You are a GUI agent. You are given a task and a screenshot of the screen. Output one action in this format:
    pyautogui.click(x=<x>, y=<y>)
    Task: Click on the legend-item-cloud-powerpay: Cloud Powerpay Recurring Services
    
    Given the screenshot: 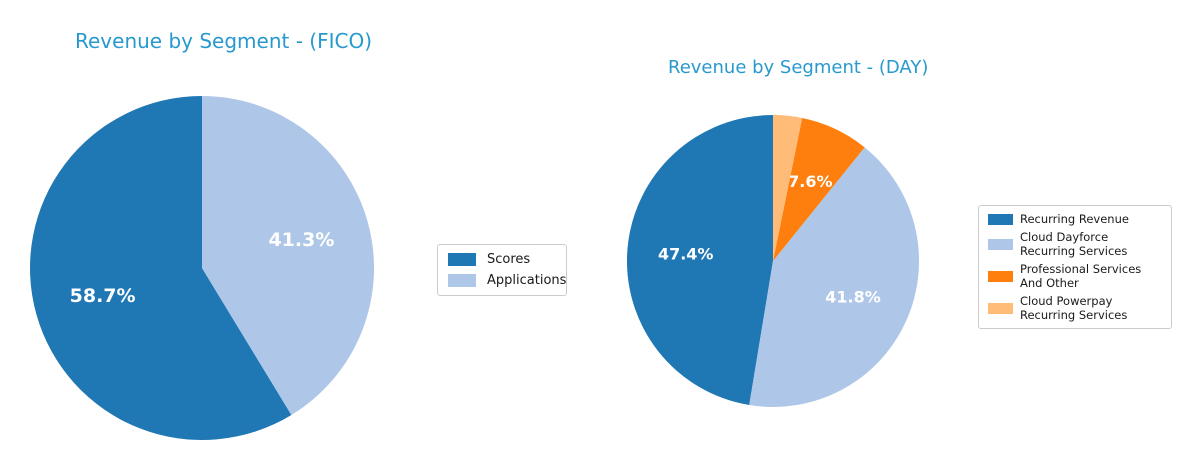 What is the action you would take?
    pyautogui.click(x=1075, y=308)
    